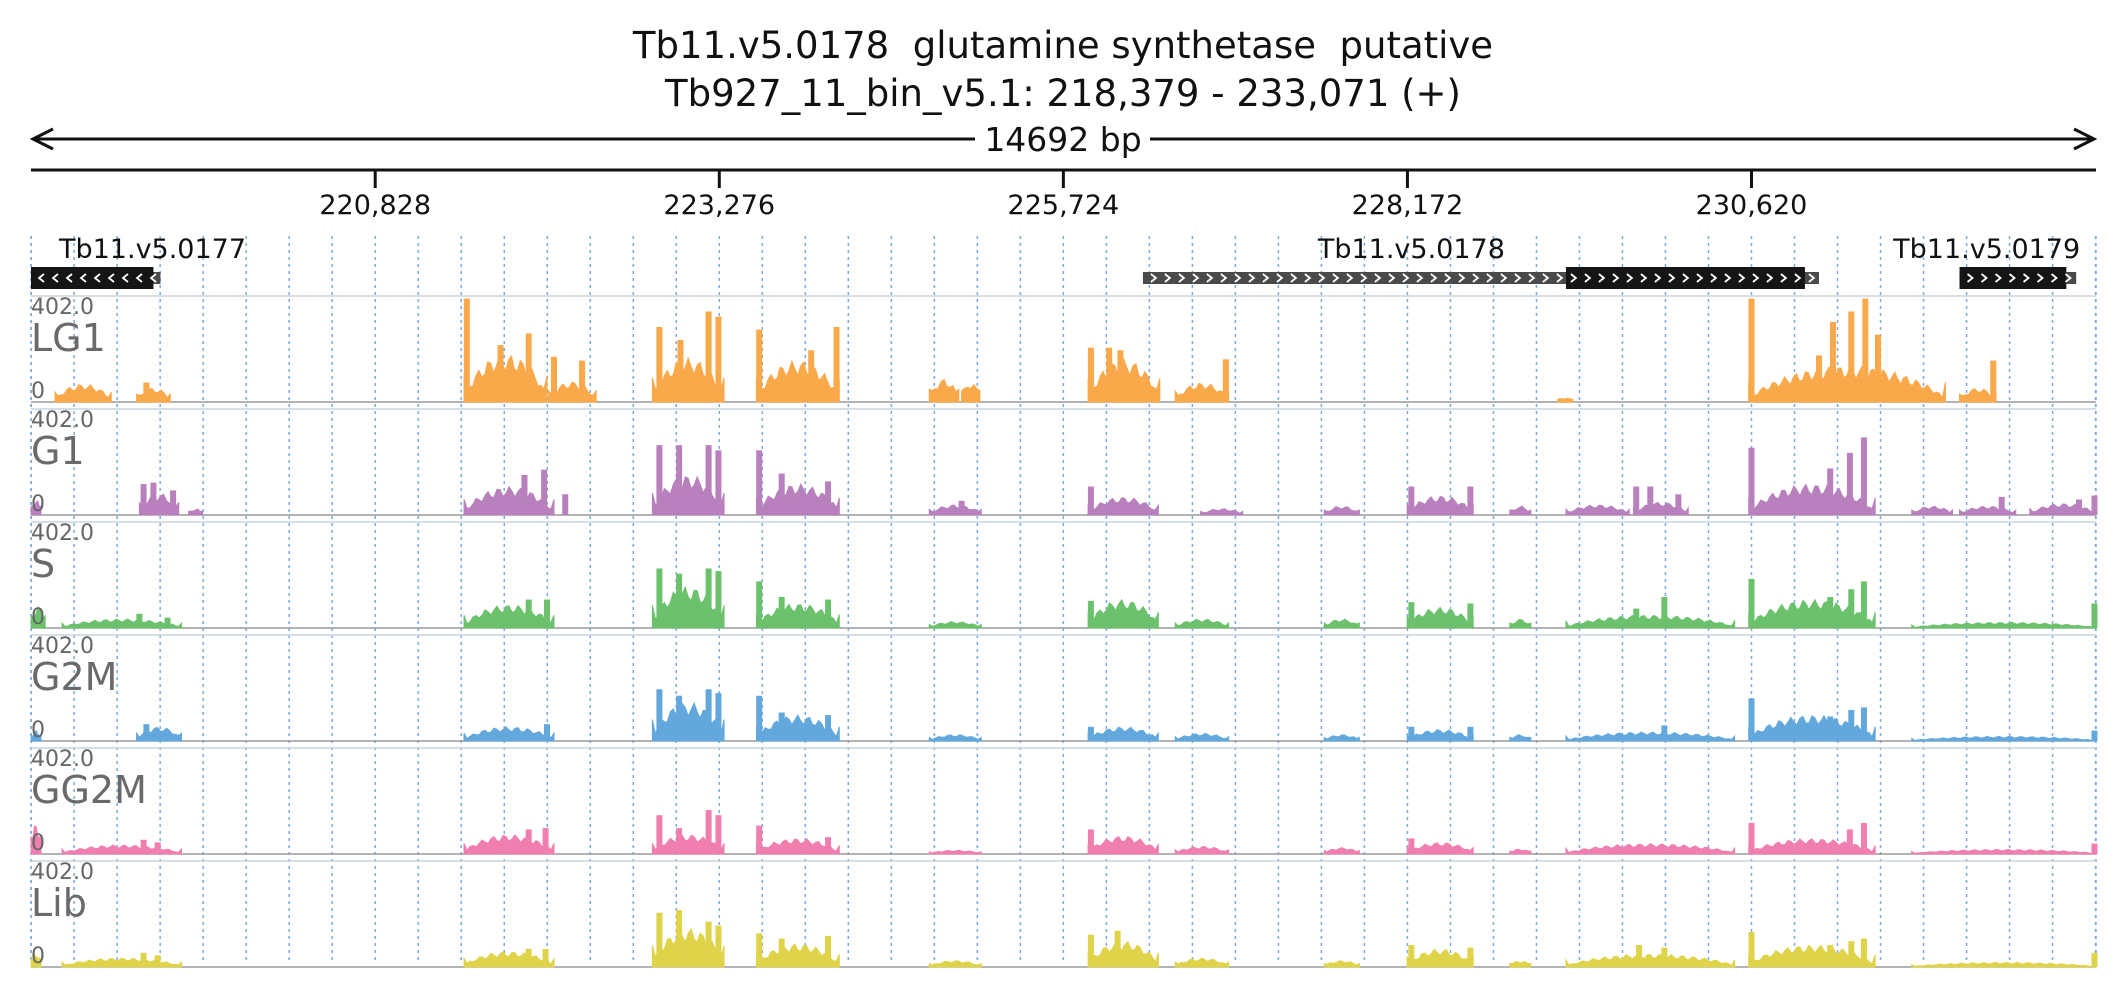 The image size is (2126, 1000). I want to click on track-name: G2M, so click(74, 677).